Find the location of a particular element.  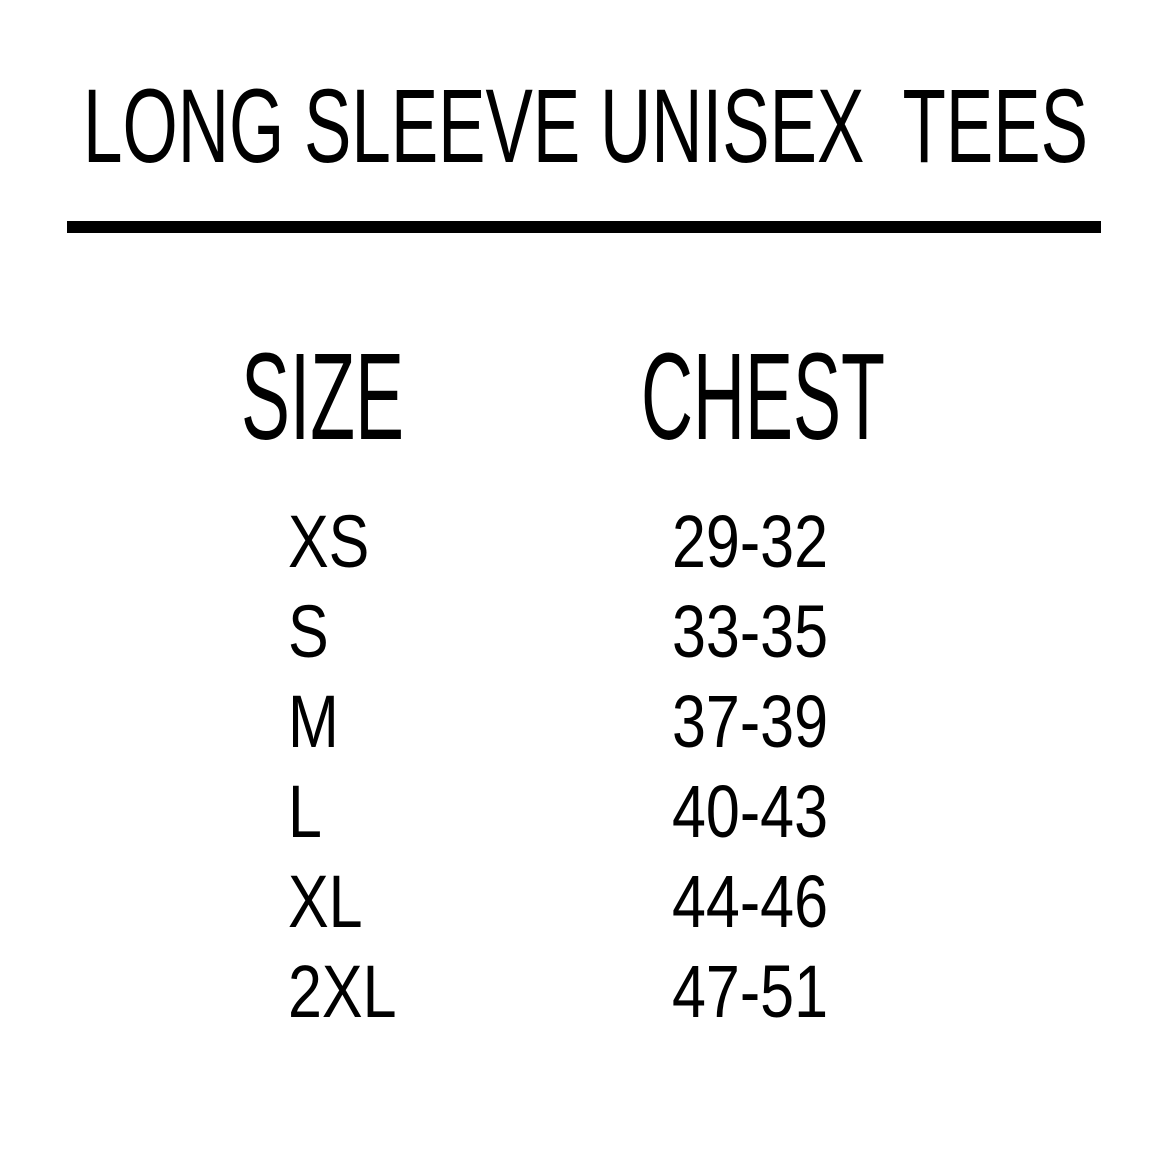

chest-cell: 29-32 is located at coordinates (750, 541).